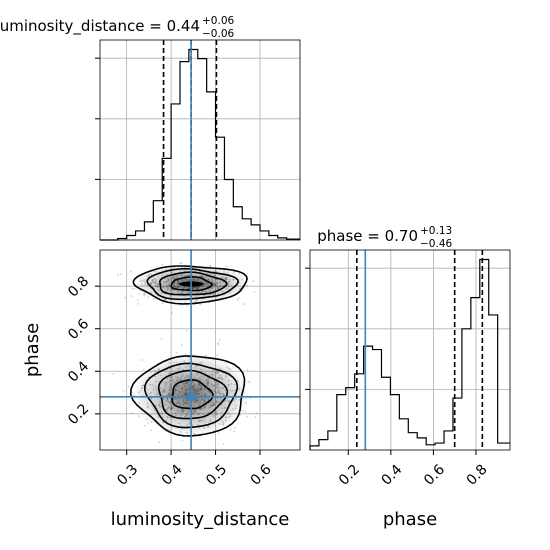 The image size is (550, 550). What do you see at coordinates (349, 475) in the screenshot?
I see `ph-xtick-label-0: 0.2` at bounding box center [349, 475].